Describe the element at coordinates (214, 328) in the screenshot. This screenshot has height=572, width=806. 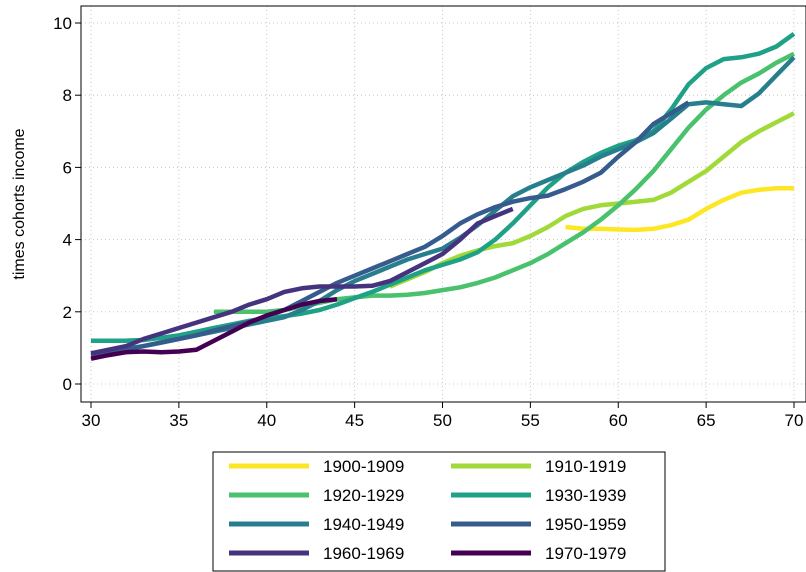
I see `series-line-1970-1979` at that location.